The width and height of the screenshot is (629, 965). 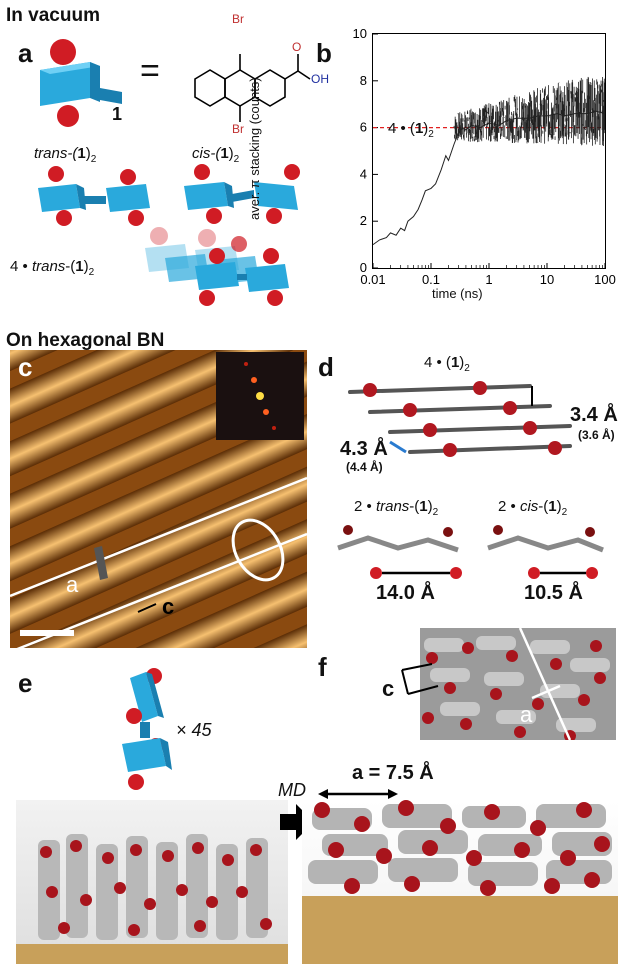 What do you see at coordinates (297, 47) in the screenshot?
I see `chem-o: O` at bounding box center [297, 47].